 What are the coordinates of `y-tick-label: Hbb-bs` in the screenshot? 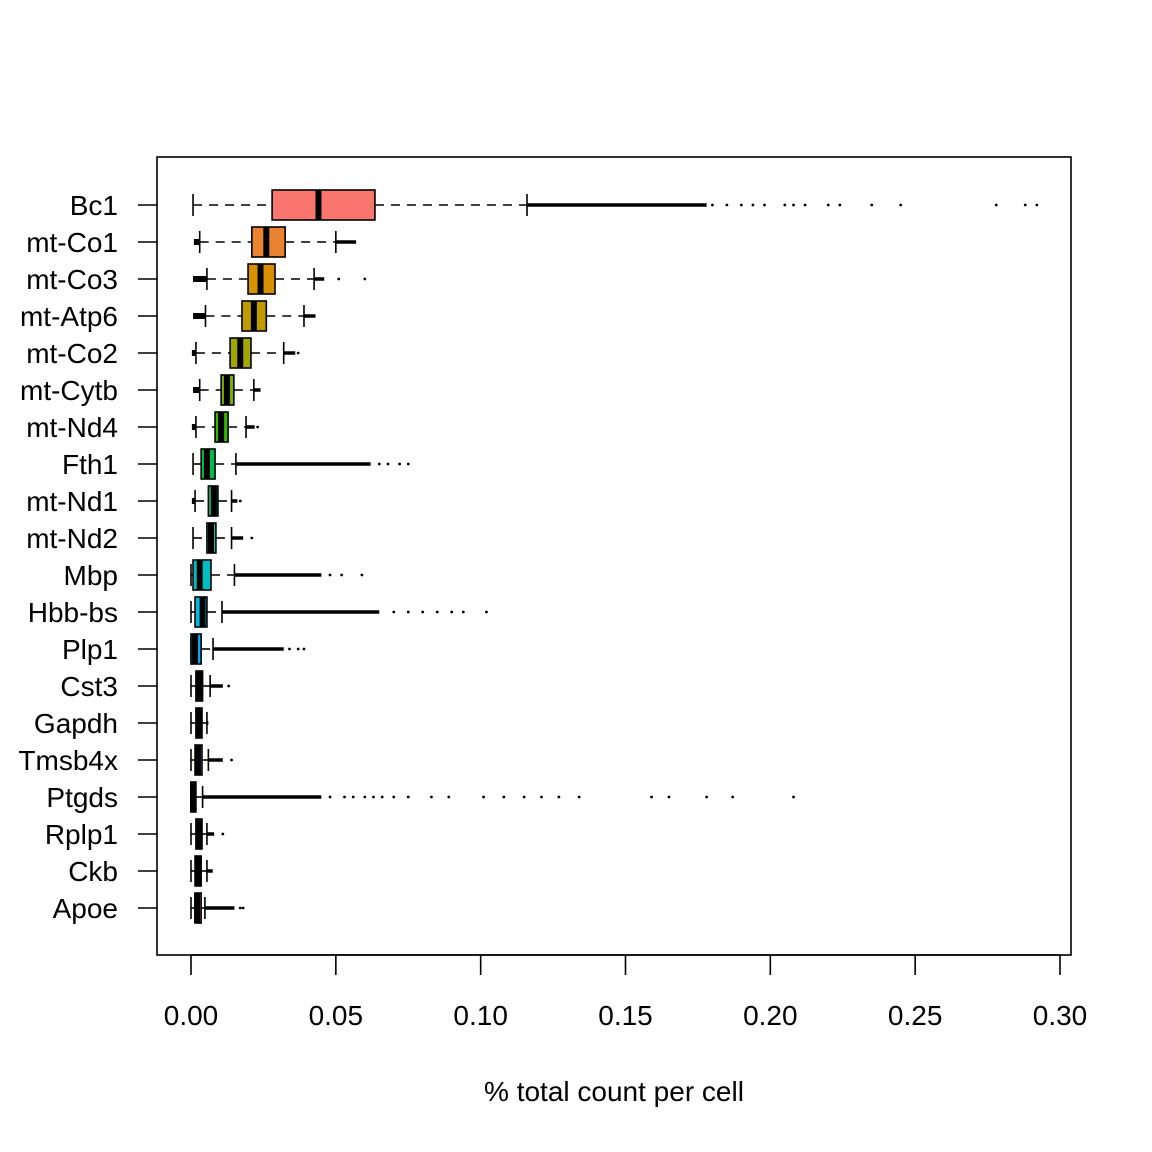 It's located at (73, 612).